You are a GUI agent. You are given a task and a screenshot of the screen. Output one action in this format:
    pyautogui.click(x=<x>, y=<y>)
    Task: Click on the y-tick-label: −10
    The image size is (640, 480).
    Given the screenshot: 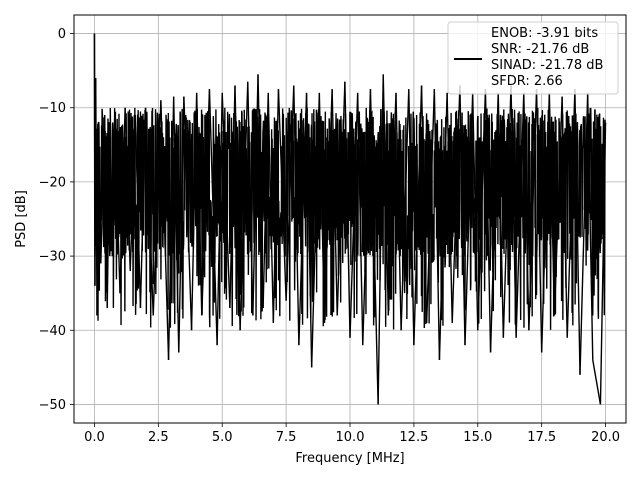 What is the action you would take?
    pyautogui.click(x=52, y=108)
    